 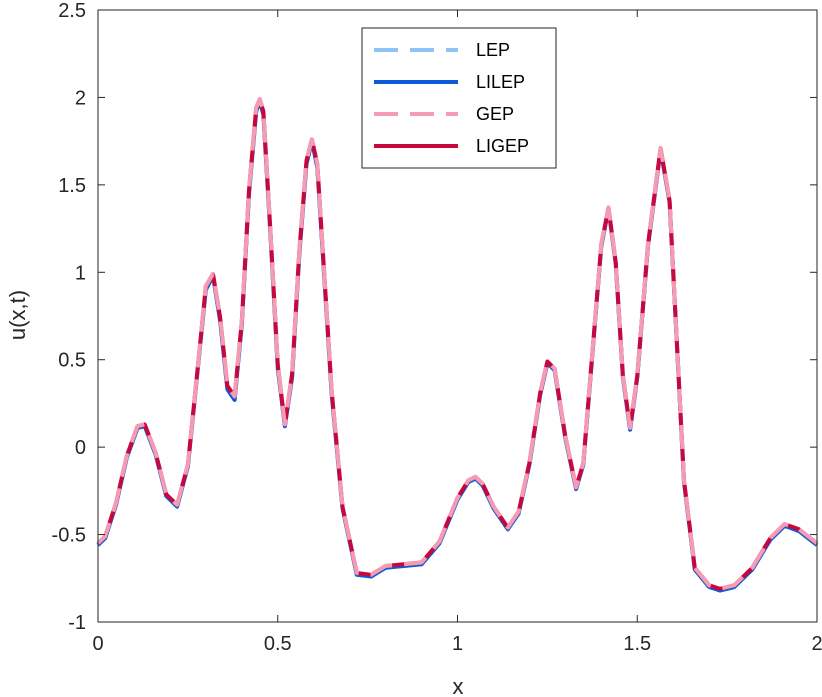 What do you see at coordinates (80, 273) in the screenshot?
I see `y-tick-label: 1` at bounding box center [80, 273].